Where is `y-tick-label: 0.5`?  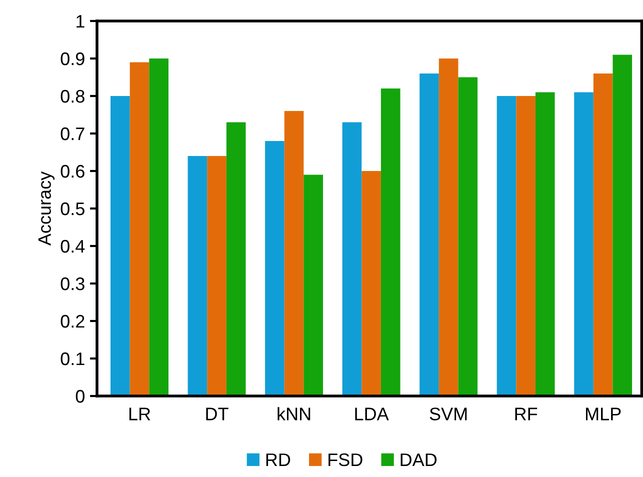
y-tick-label: 0.5 is located at coordinates (72, 209).